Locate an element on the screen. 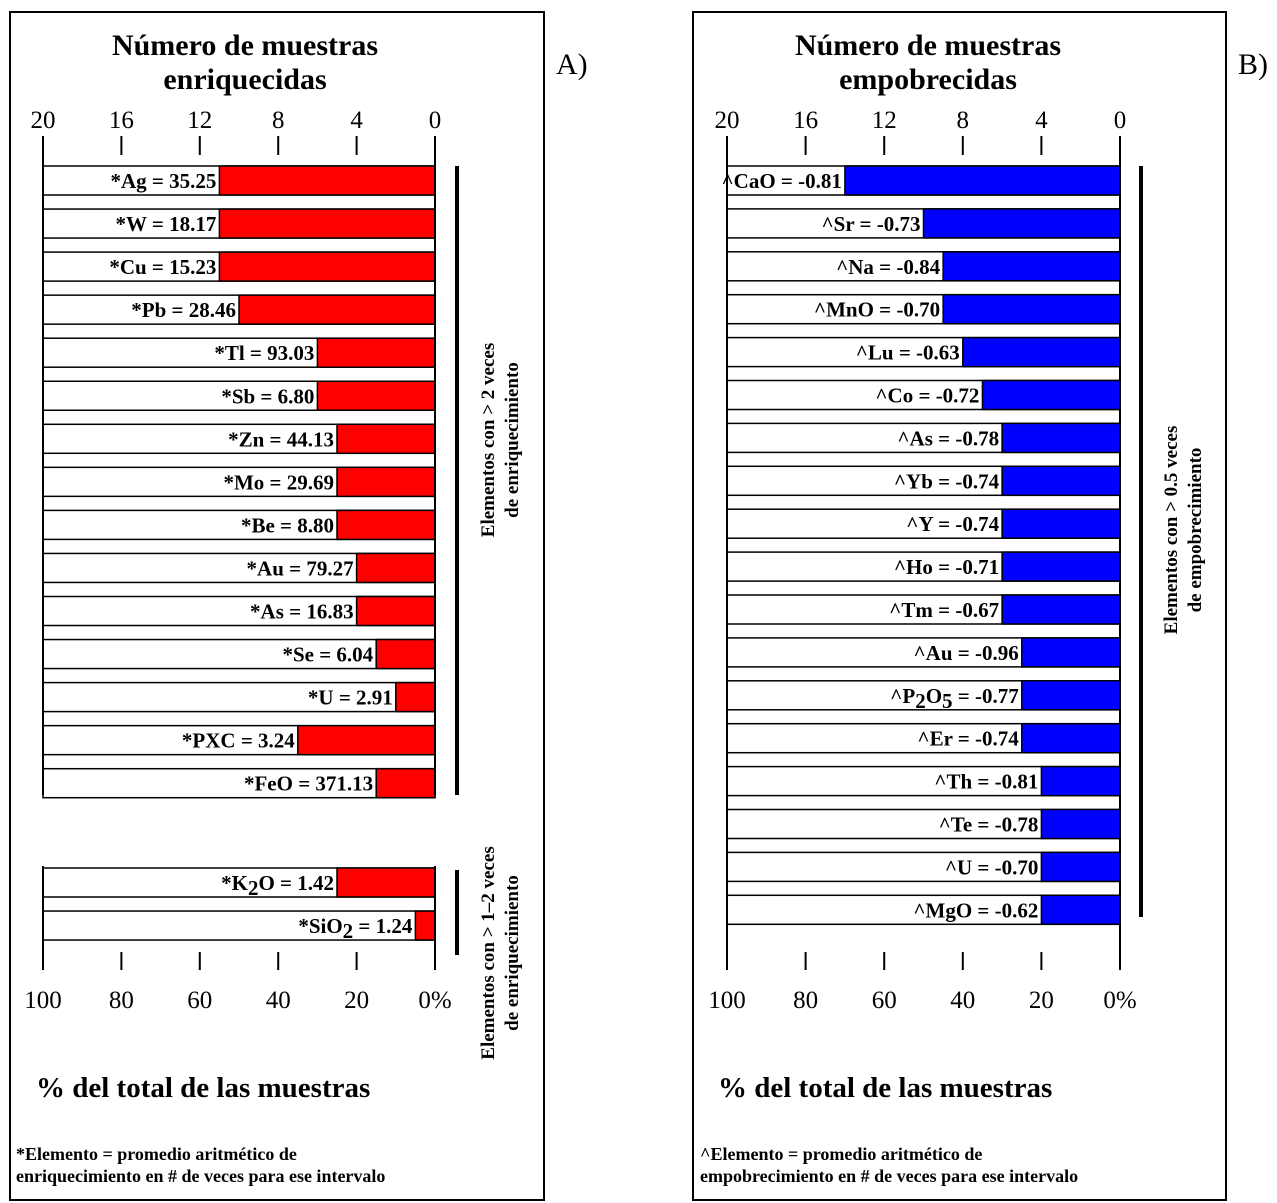  bar-label: ^Th = -0.81 is located at coordinates (986, 782).